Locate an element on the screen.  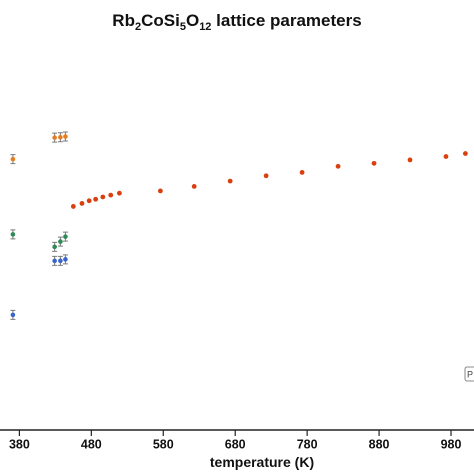
title-part: 12 is located at coordinates (205, 27).